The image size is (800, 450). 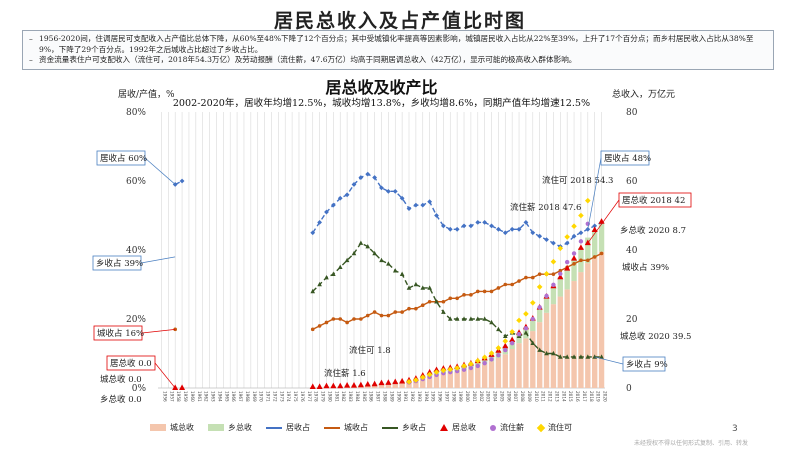 What do you see at coordinates (357, 396) in the screenshot?
I see `x-tick-label: 1984` at bounding box center [357, 396].